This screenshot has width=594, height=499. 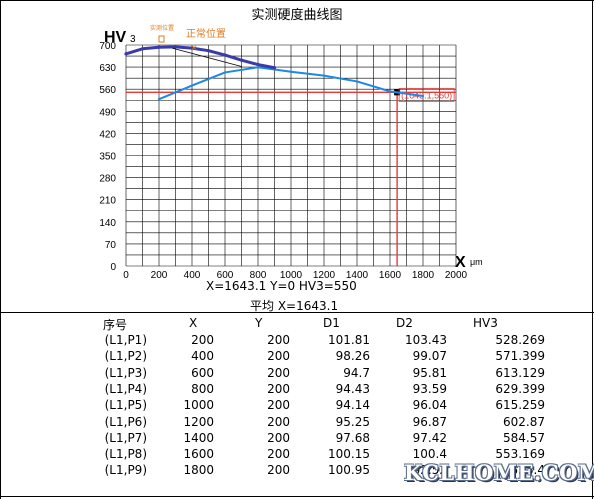 I want to click on table-header-cell: X, so click(x=193, y=323).